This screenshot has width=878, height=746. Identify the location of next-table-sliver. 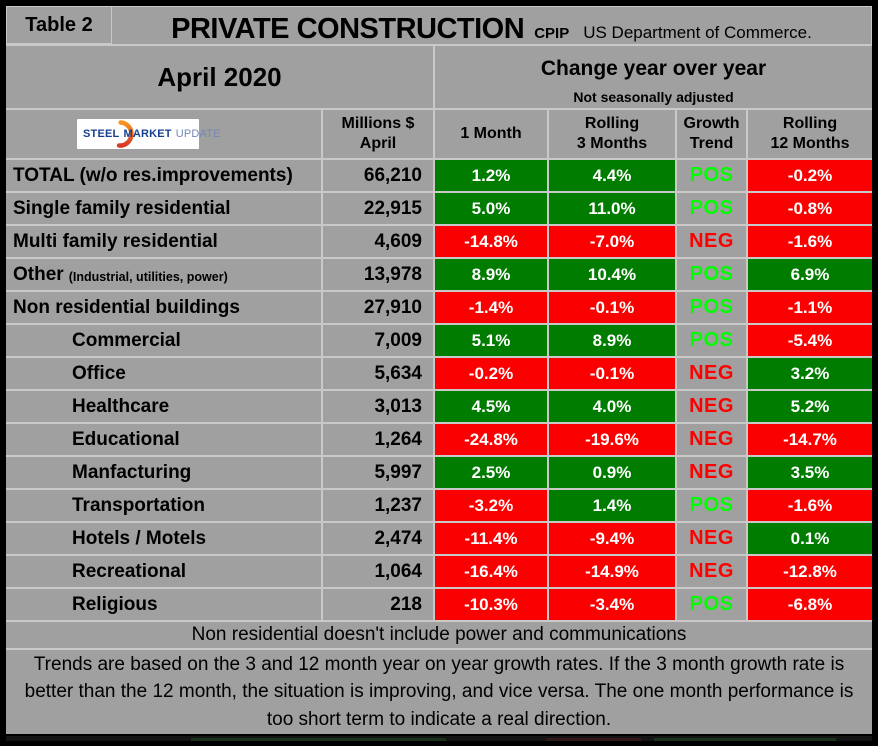
(439, 738).